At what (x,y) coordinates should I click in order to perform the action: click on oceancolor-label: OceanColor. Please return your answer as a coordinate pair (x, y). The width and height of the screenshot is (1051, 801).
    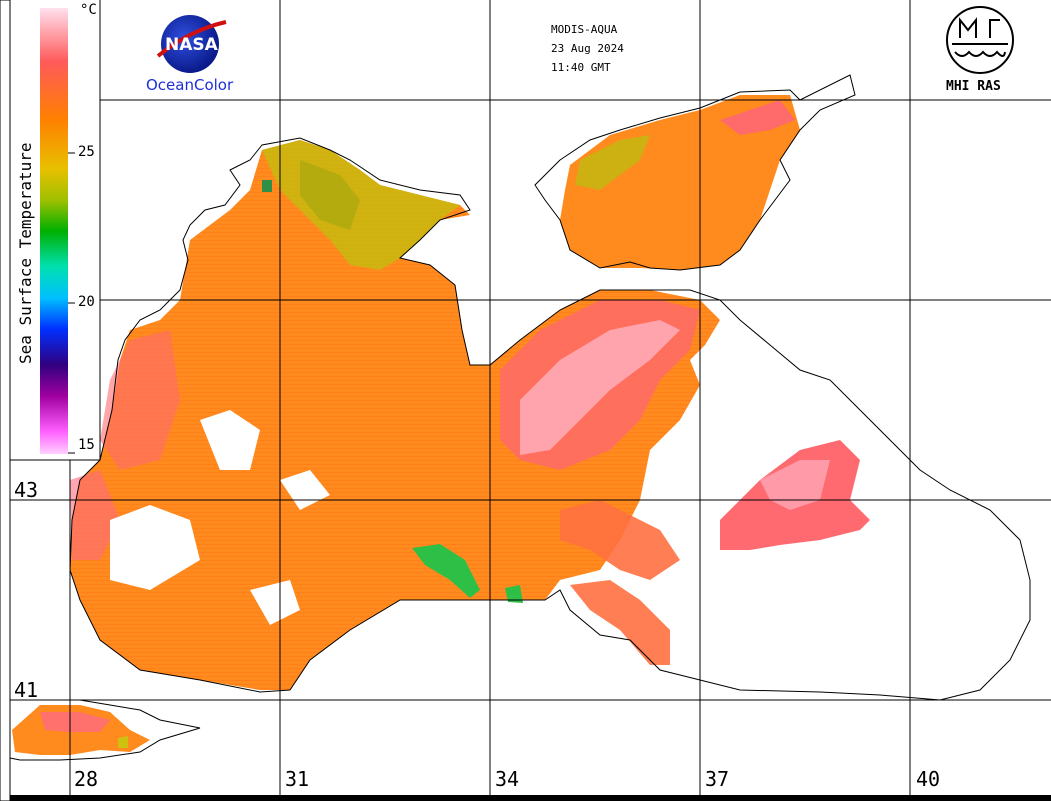
    Looking at the image, I should click on (190, 85).